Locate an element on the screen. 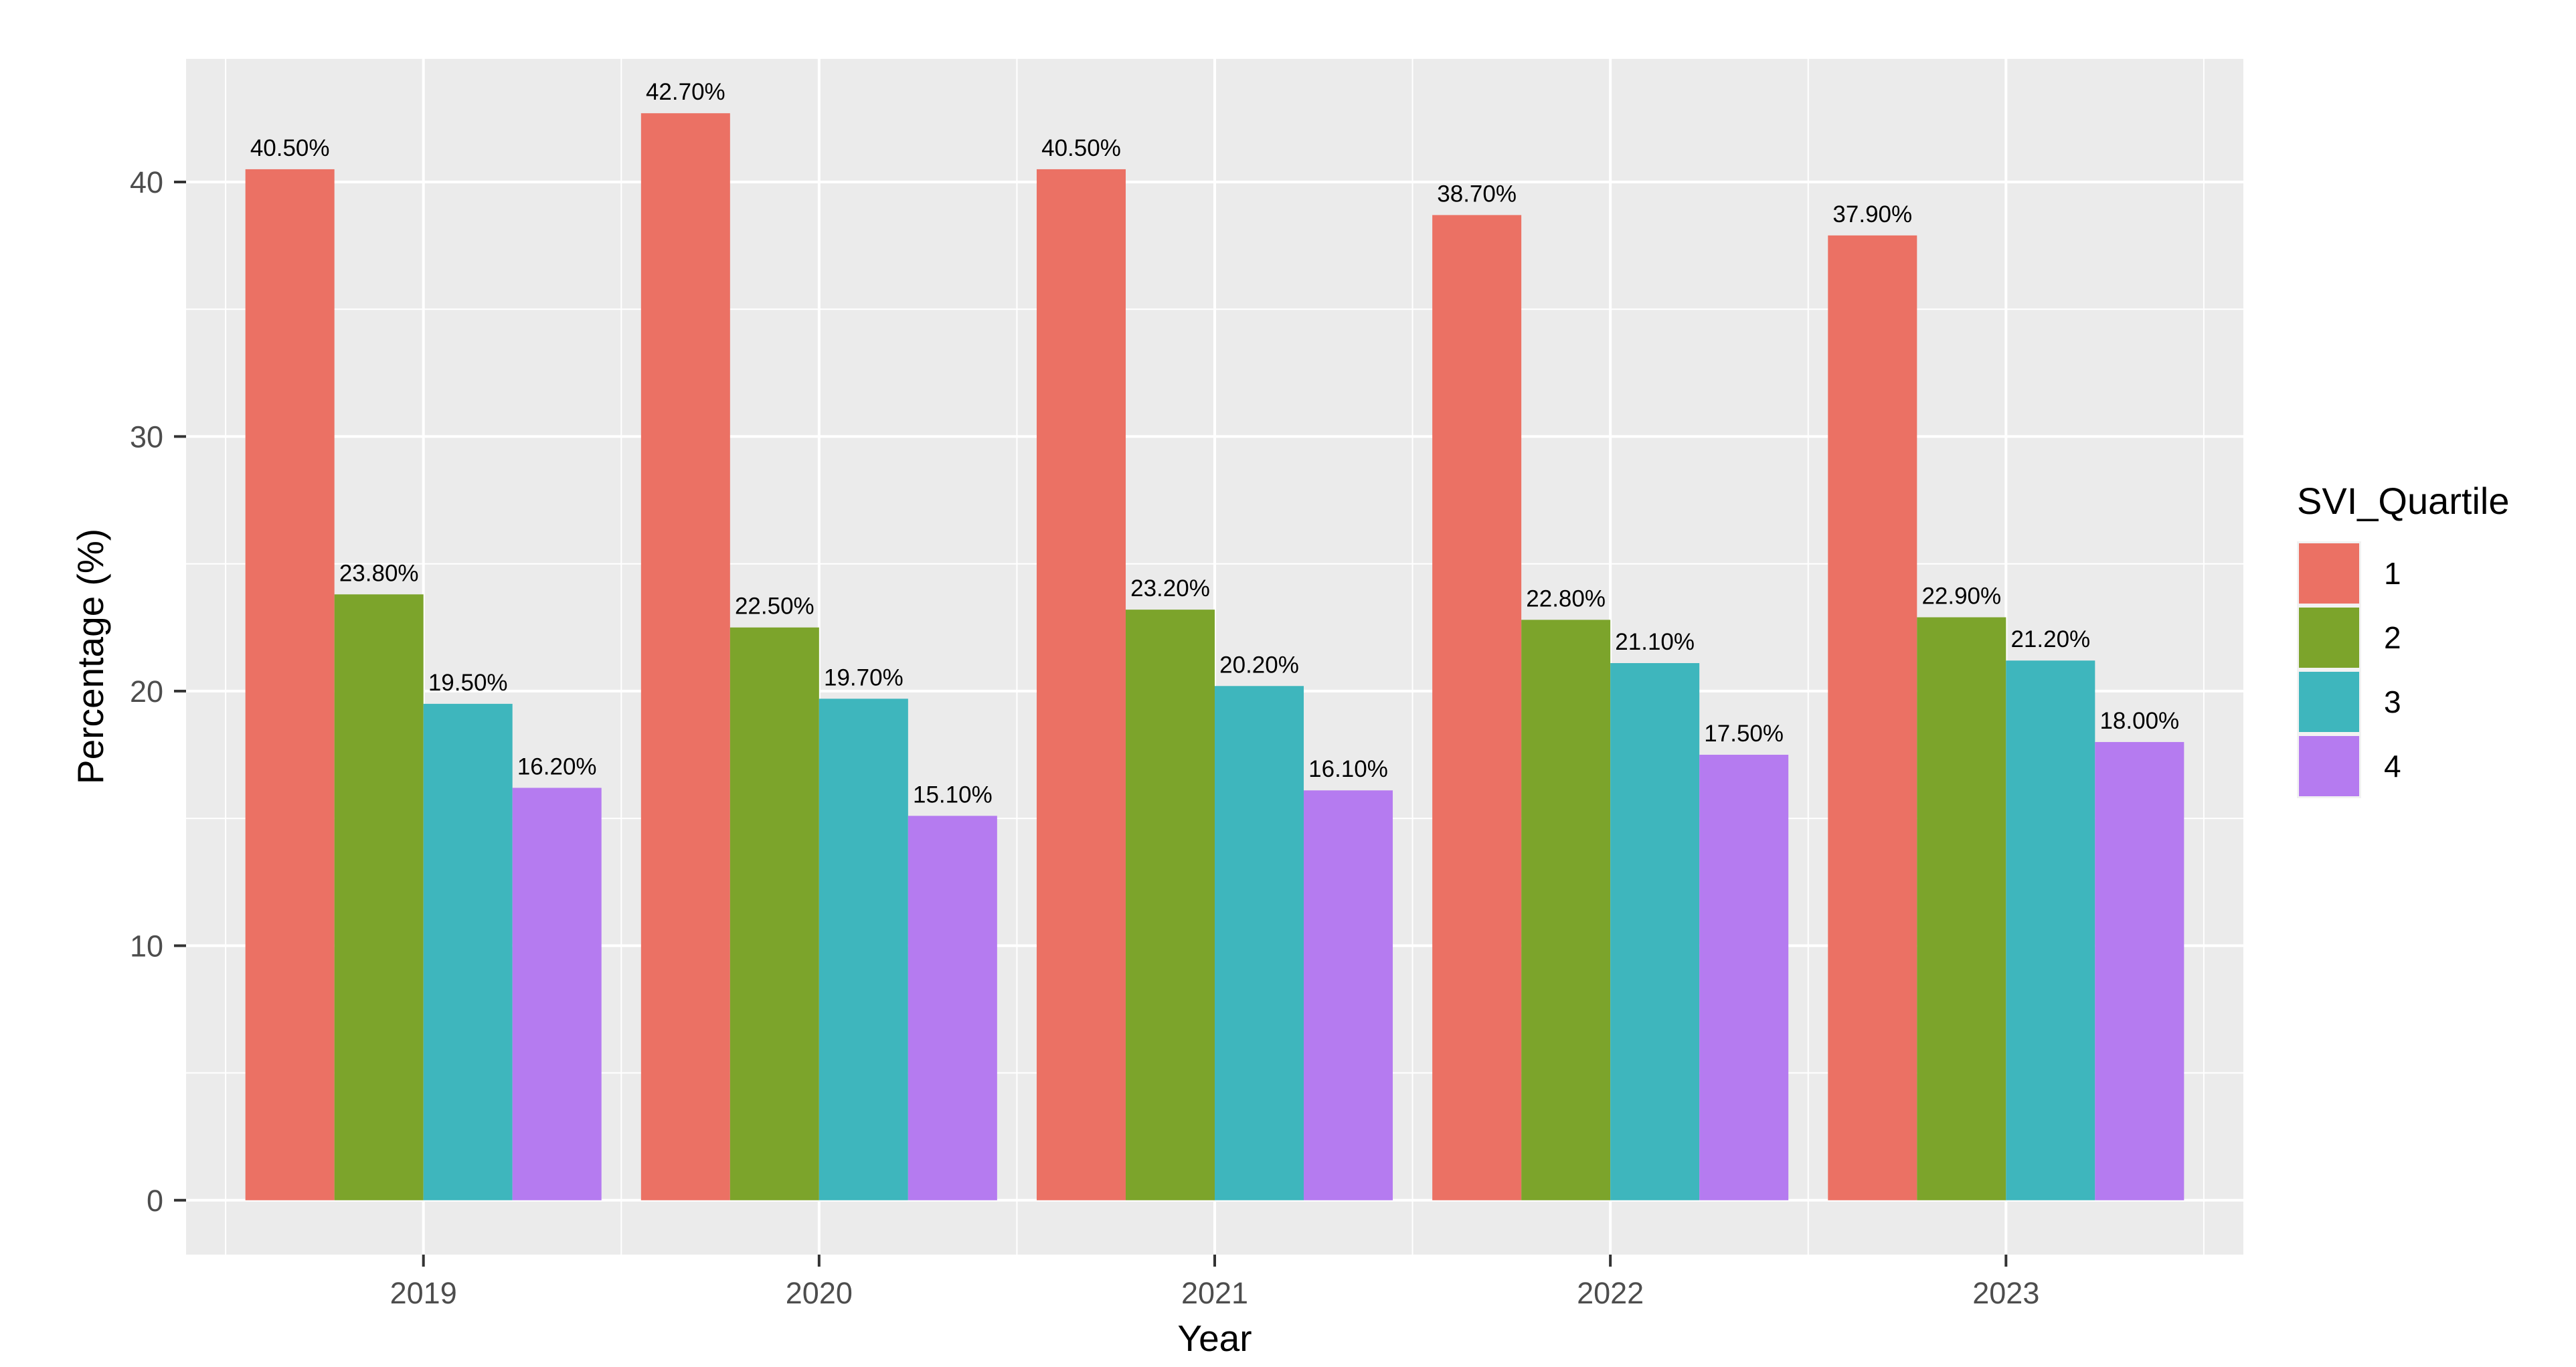  bar-value-label: 19.50% is located at coordinates (468, 683).